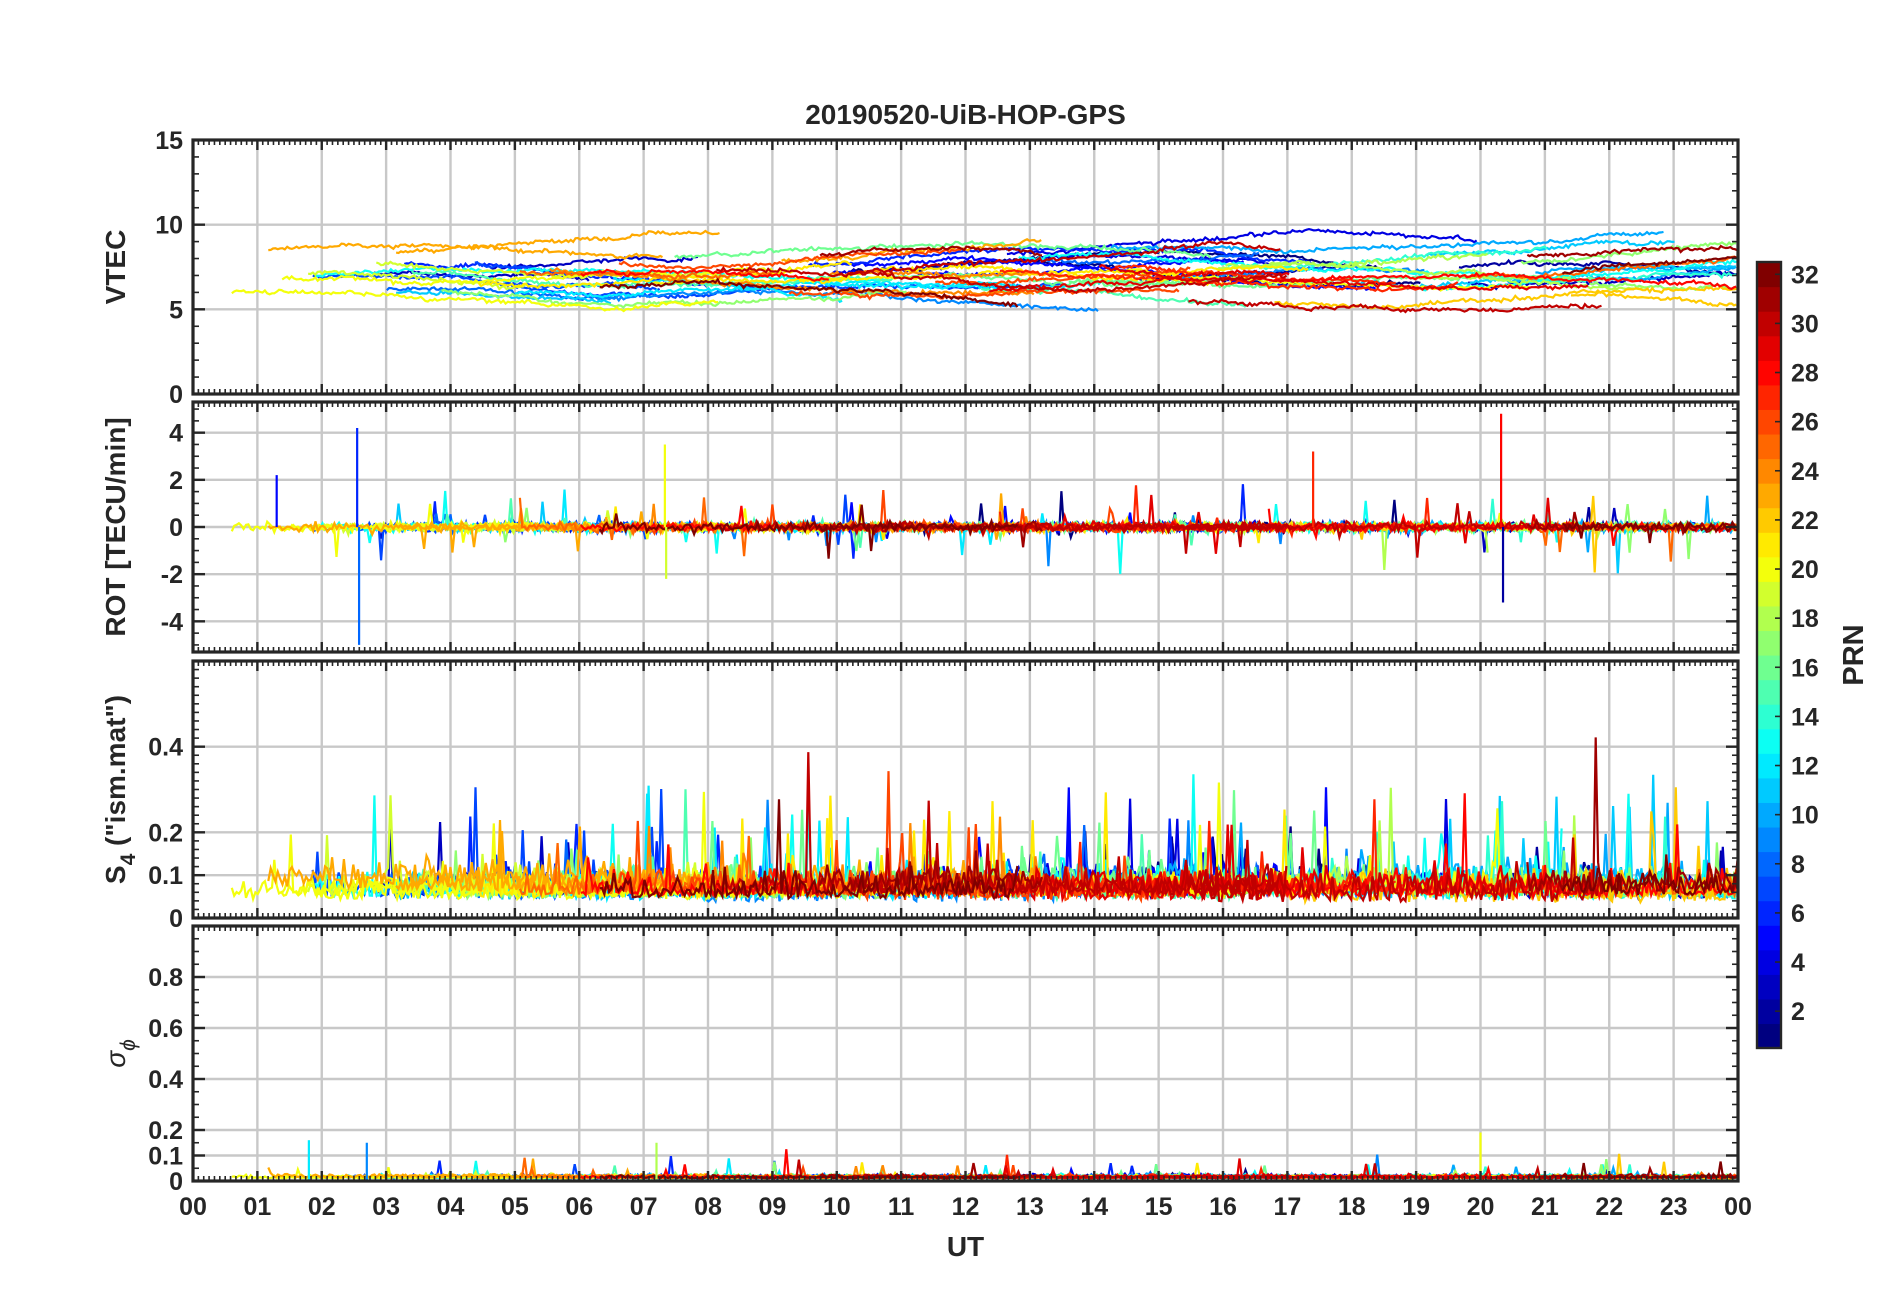 Image resolution: width=1902 pixels, height=1292 pixels. Describe the element at coordinates (1481, 1207) in the screenshot. I see `x-tick-label: 20` at that location.